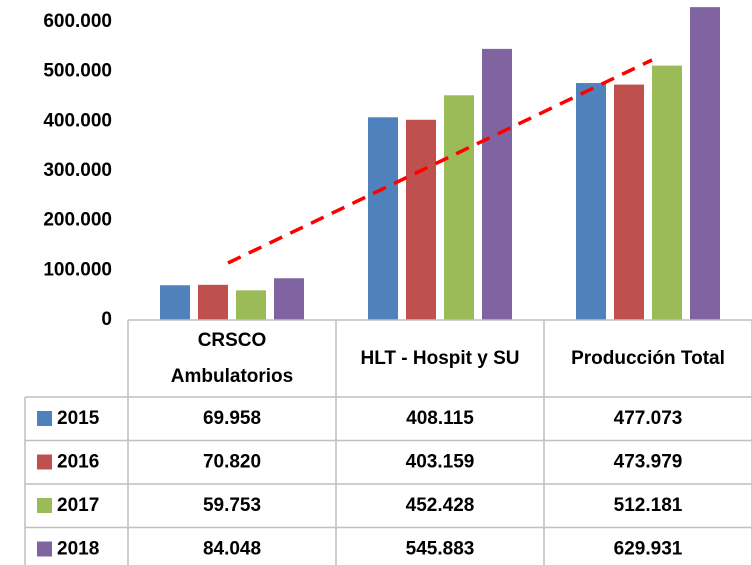 The width and height of the screenshot is (752, 565). Describe the element at coordinates (77, 120) in the screenshot. I see `y-tick-label: 400.000` at that location.